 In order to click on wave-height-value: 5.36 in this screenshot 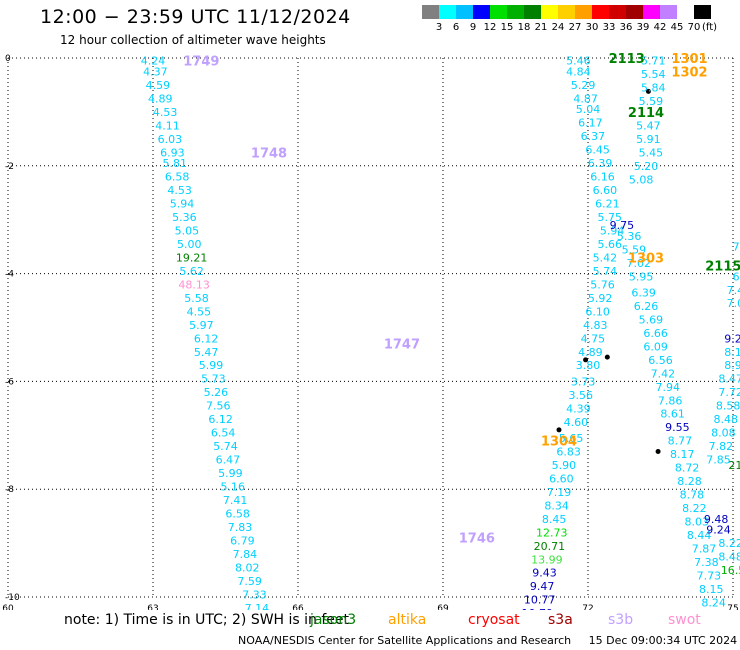, I will do `click(184, 217)`.